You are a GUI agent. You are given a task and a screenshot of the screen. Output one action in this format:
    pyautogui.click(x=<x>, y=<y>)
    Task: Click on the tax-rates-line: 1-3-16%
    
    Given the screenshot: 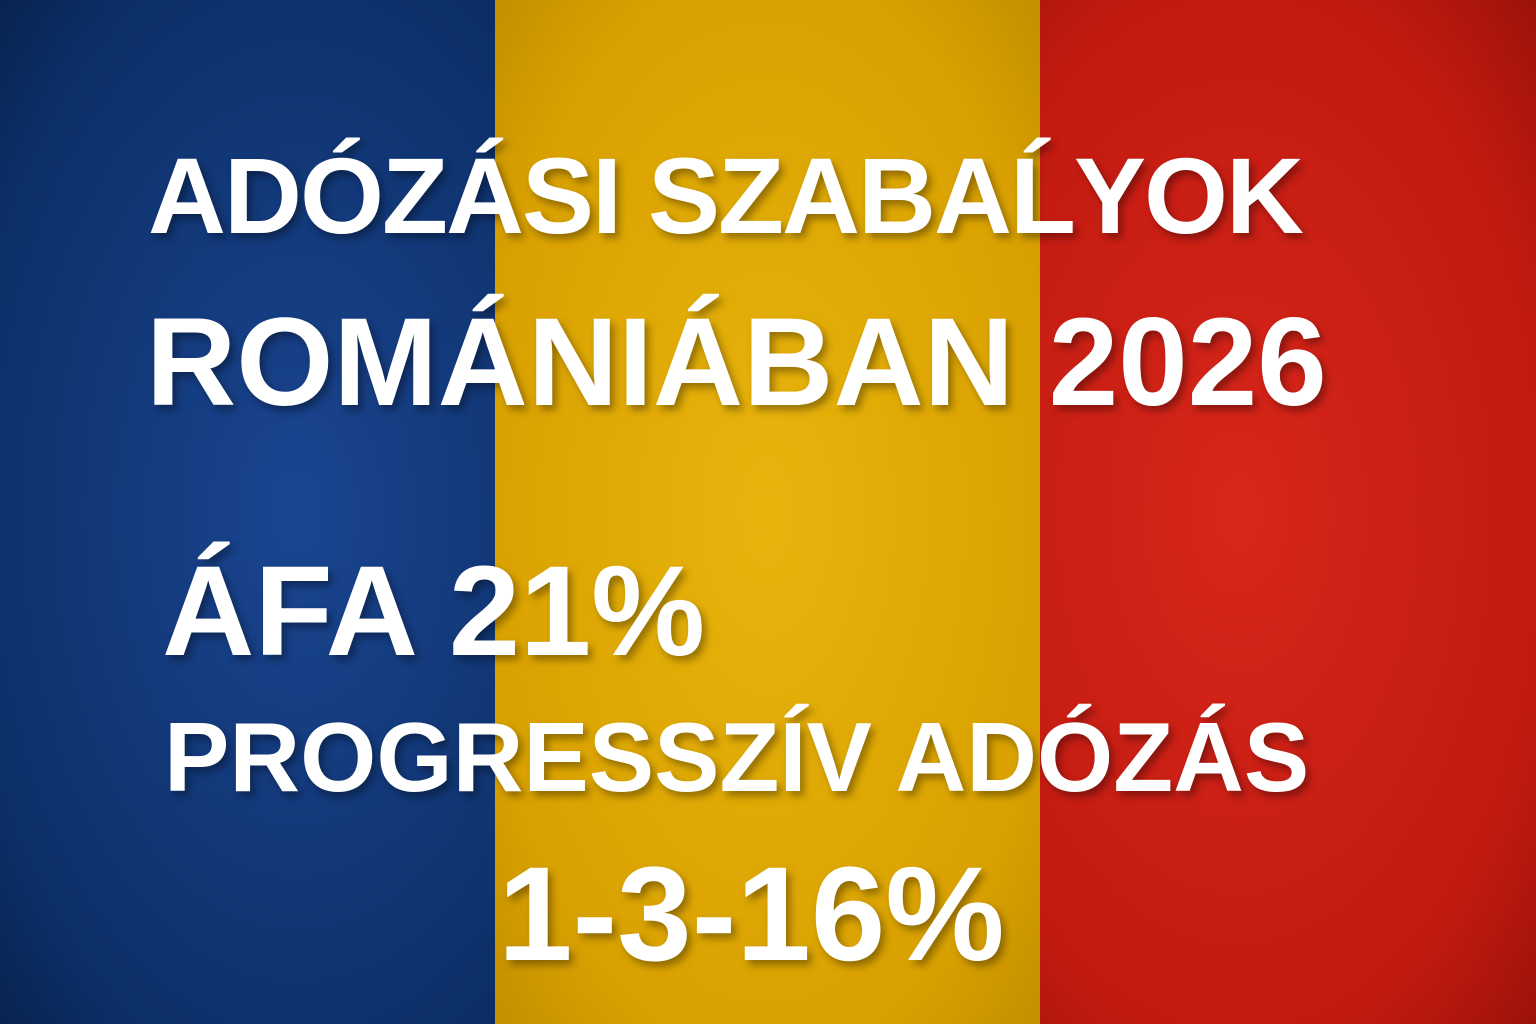 What is the action you would take?
    pyautogui.click(x=751, y=914)
    